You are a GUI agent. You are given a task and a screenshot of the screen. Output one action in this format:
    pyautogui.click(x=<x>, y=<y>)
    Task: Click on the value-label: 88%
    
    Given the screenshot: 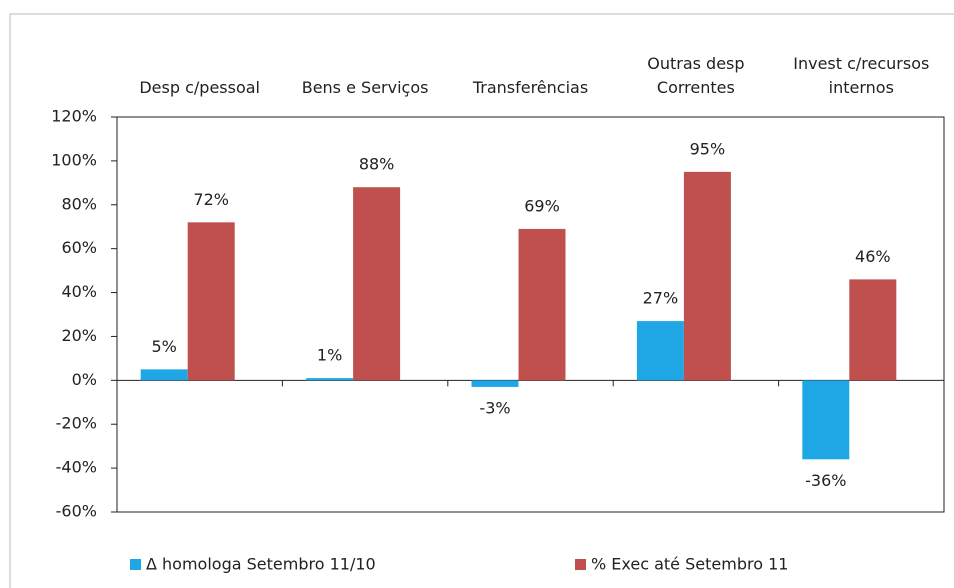 What is the action you would take?
    pyautogui.click(x=377, y=164)
    